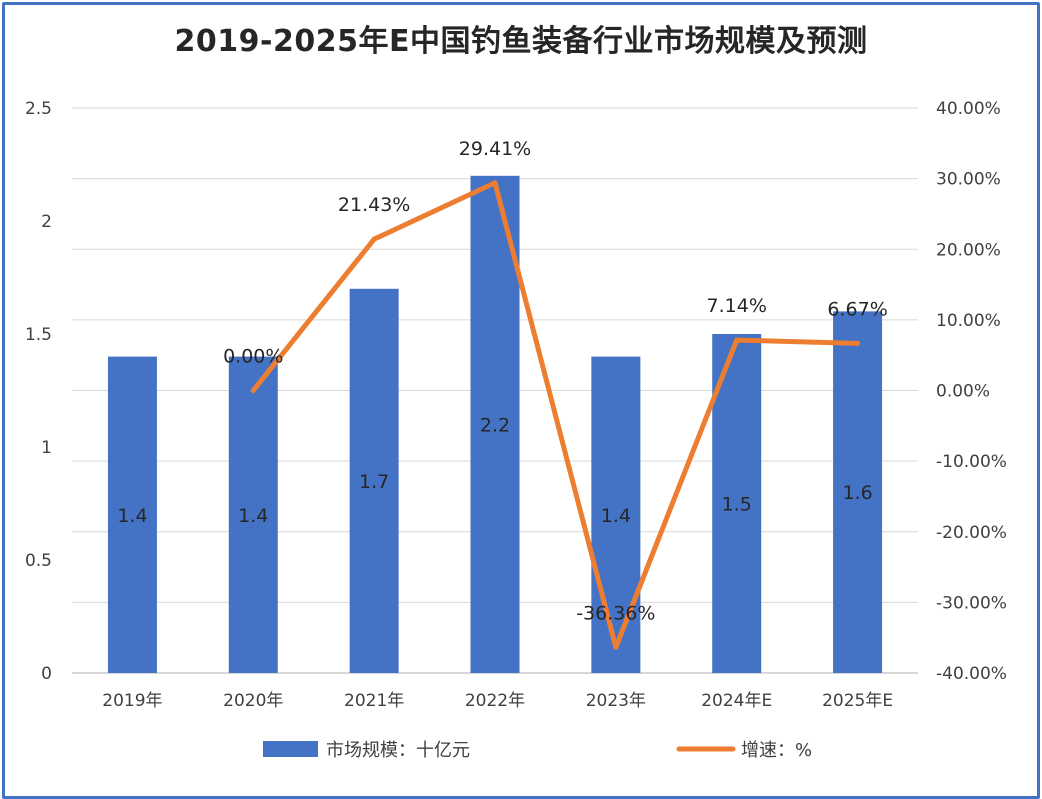  I want to click on bar-data-label: 2.2, so click(495, 425).